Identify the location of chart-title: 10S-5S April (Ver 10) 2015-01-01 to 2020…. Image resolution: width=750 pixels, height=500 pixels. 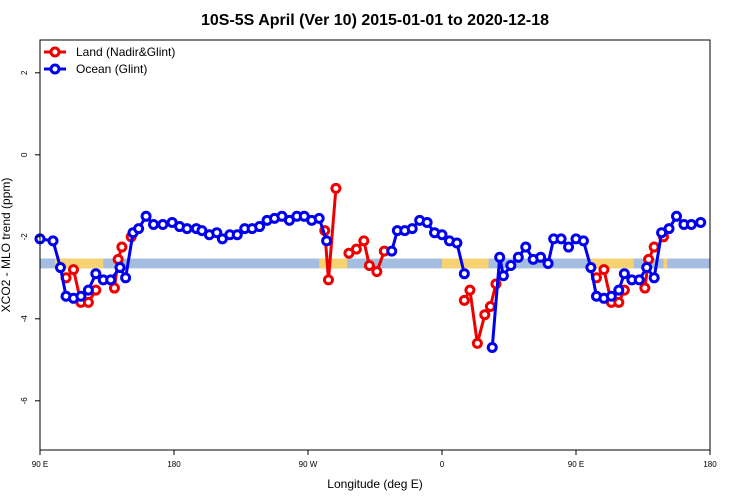
(375, 20).